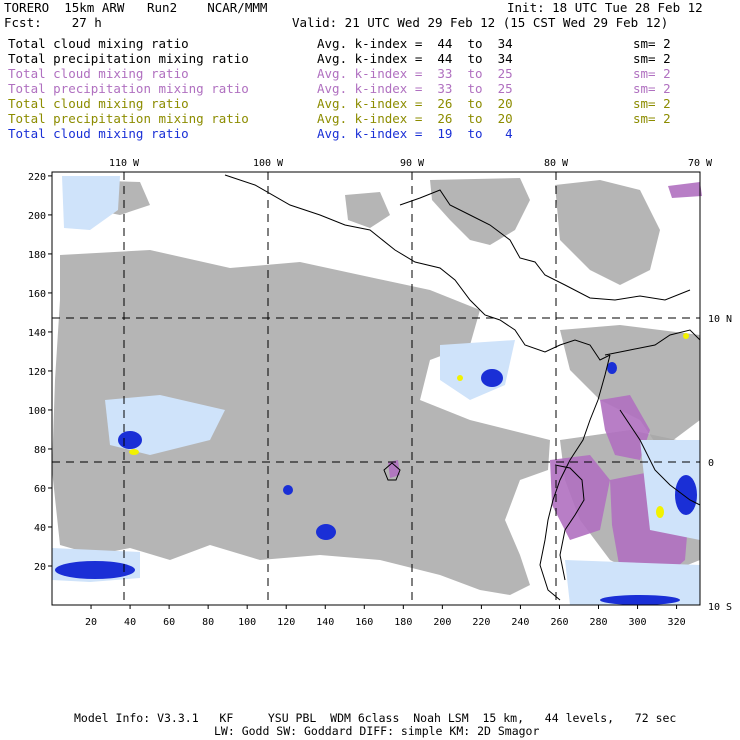 The height and width of the screenshot is (740, 740). Describe the element at coordinates (403, 622) in the screenshot. I see `x-tick-label: 180` at that location.